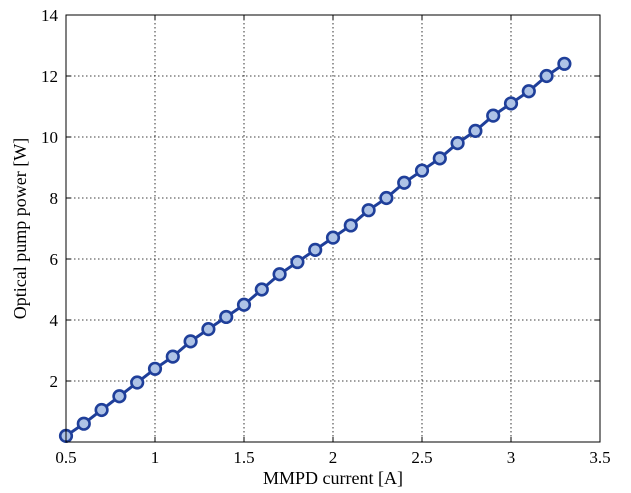 The image size is (631, 493). I want to click on x-tick-label: 0.5, so click(65, 457).